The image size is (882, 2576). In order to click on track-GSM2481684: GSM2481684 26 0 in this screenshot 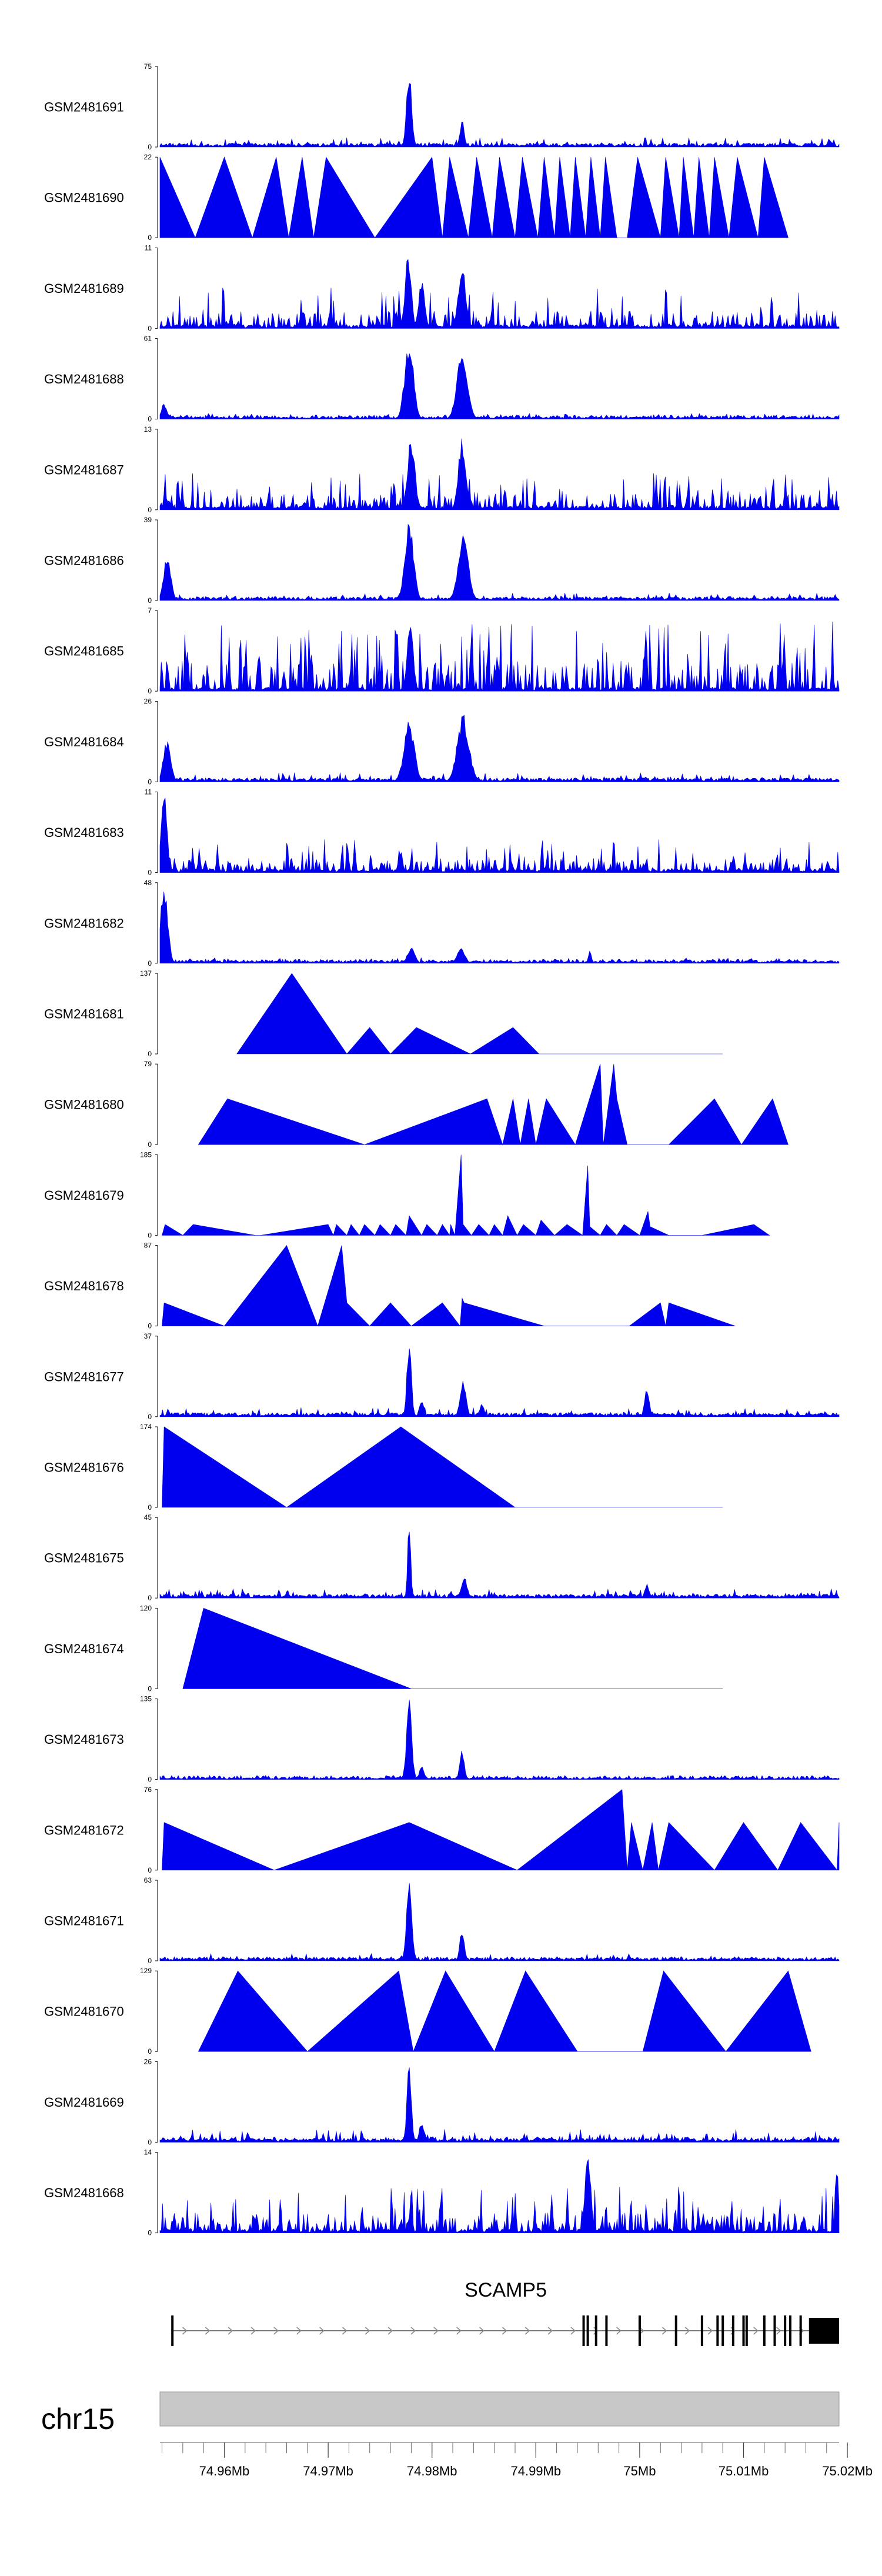, I will do `click(442, 741)`.